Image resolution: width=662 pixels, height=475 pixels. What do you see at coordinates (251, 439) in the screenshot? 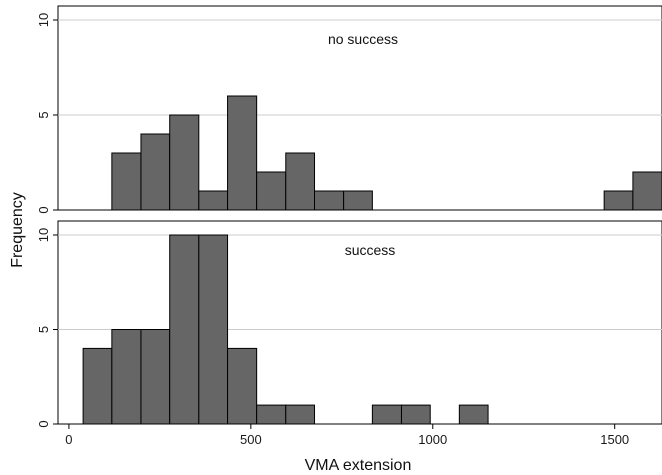
I see `x-tick-label: 500` at bounding box center [251, 439].